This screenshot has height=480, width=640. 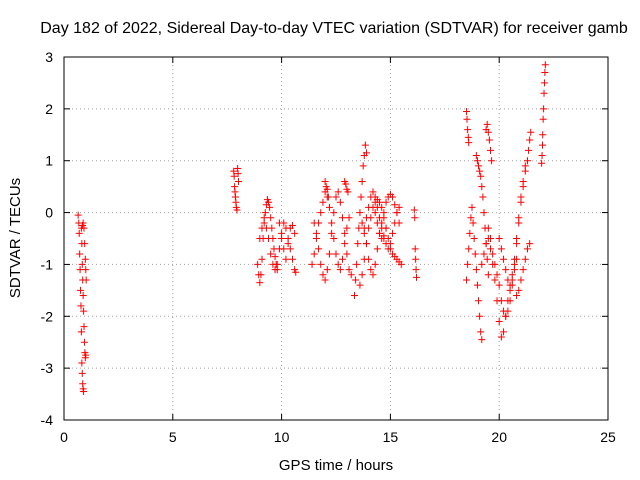 I want to click on series-sat-t, so click(x=482, y=215).